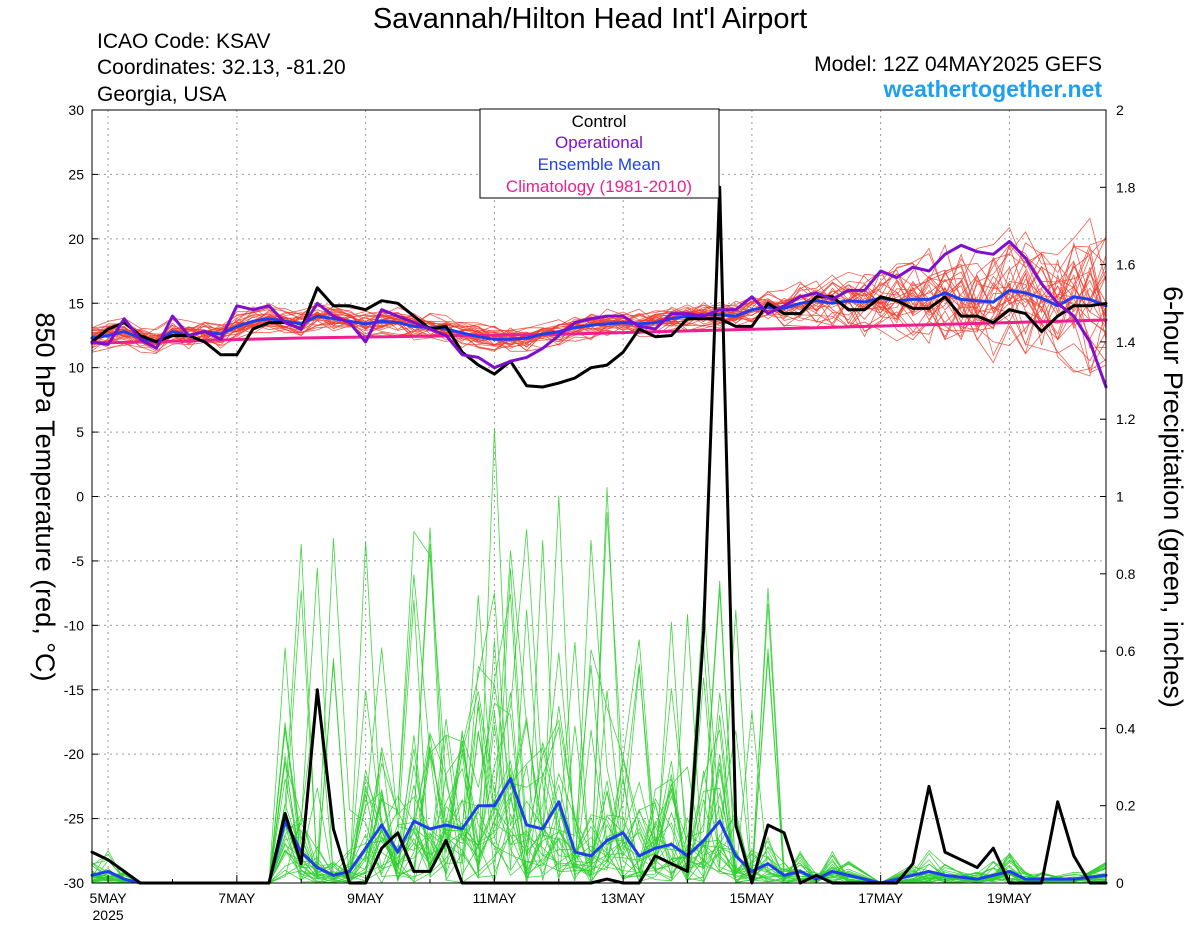 The height and width of the screenshot is (927, 1200). What do you see at coordinates (78, 561) in the screenshot?
I see `y-tick-label: -5` at bounding box center [78, 561].